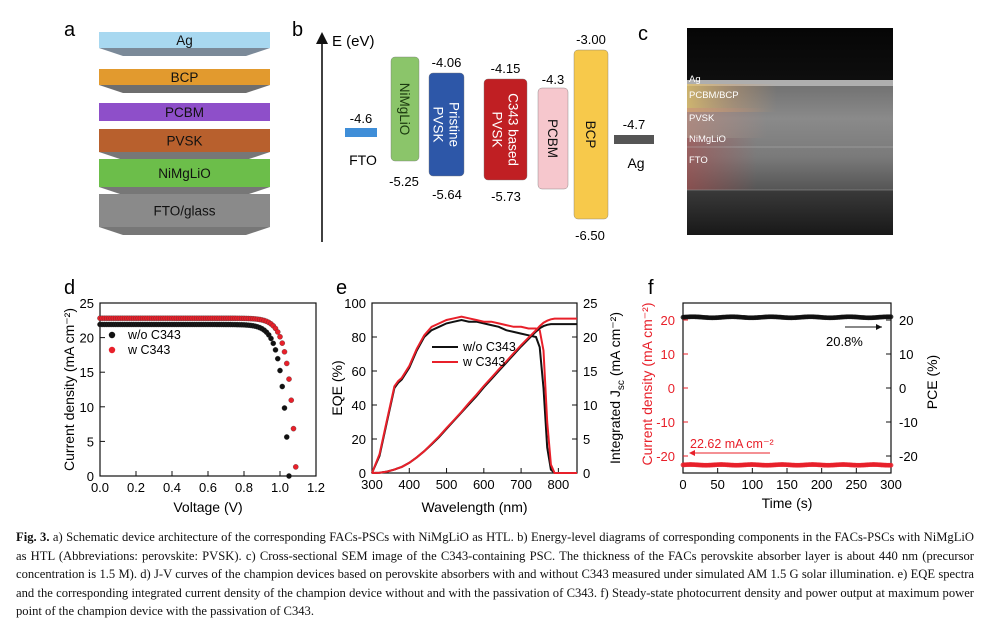  Describe the element at coordinates (297, 30) in the screenshot. I see `panel-b-letter: b` at that location.